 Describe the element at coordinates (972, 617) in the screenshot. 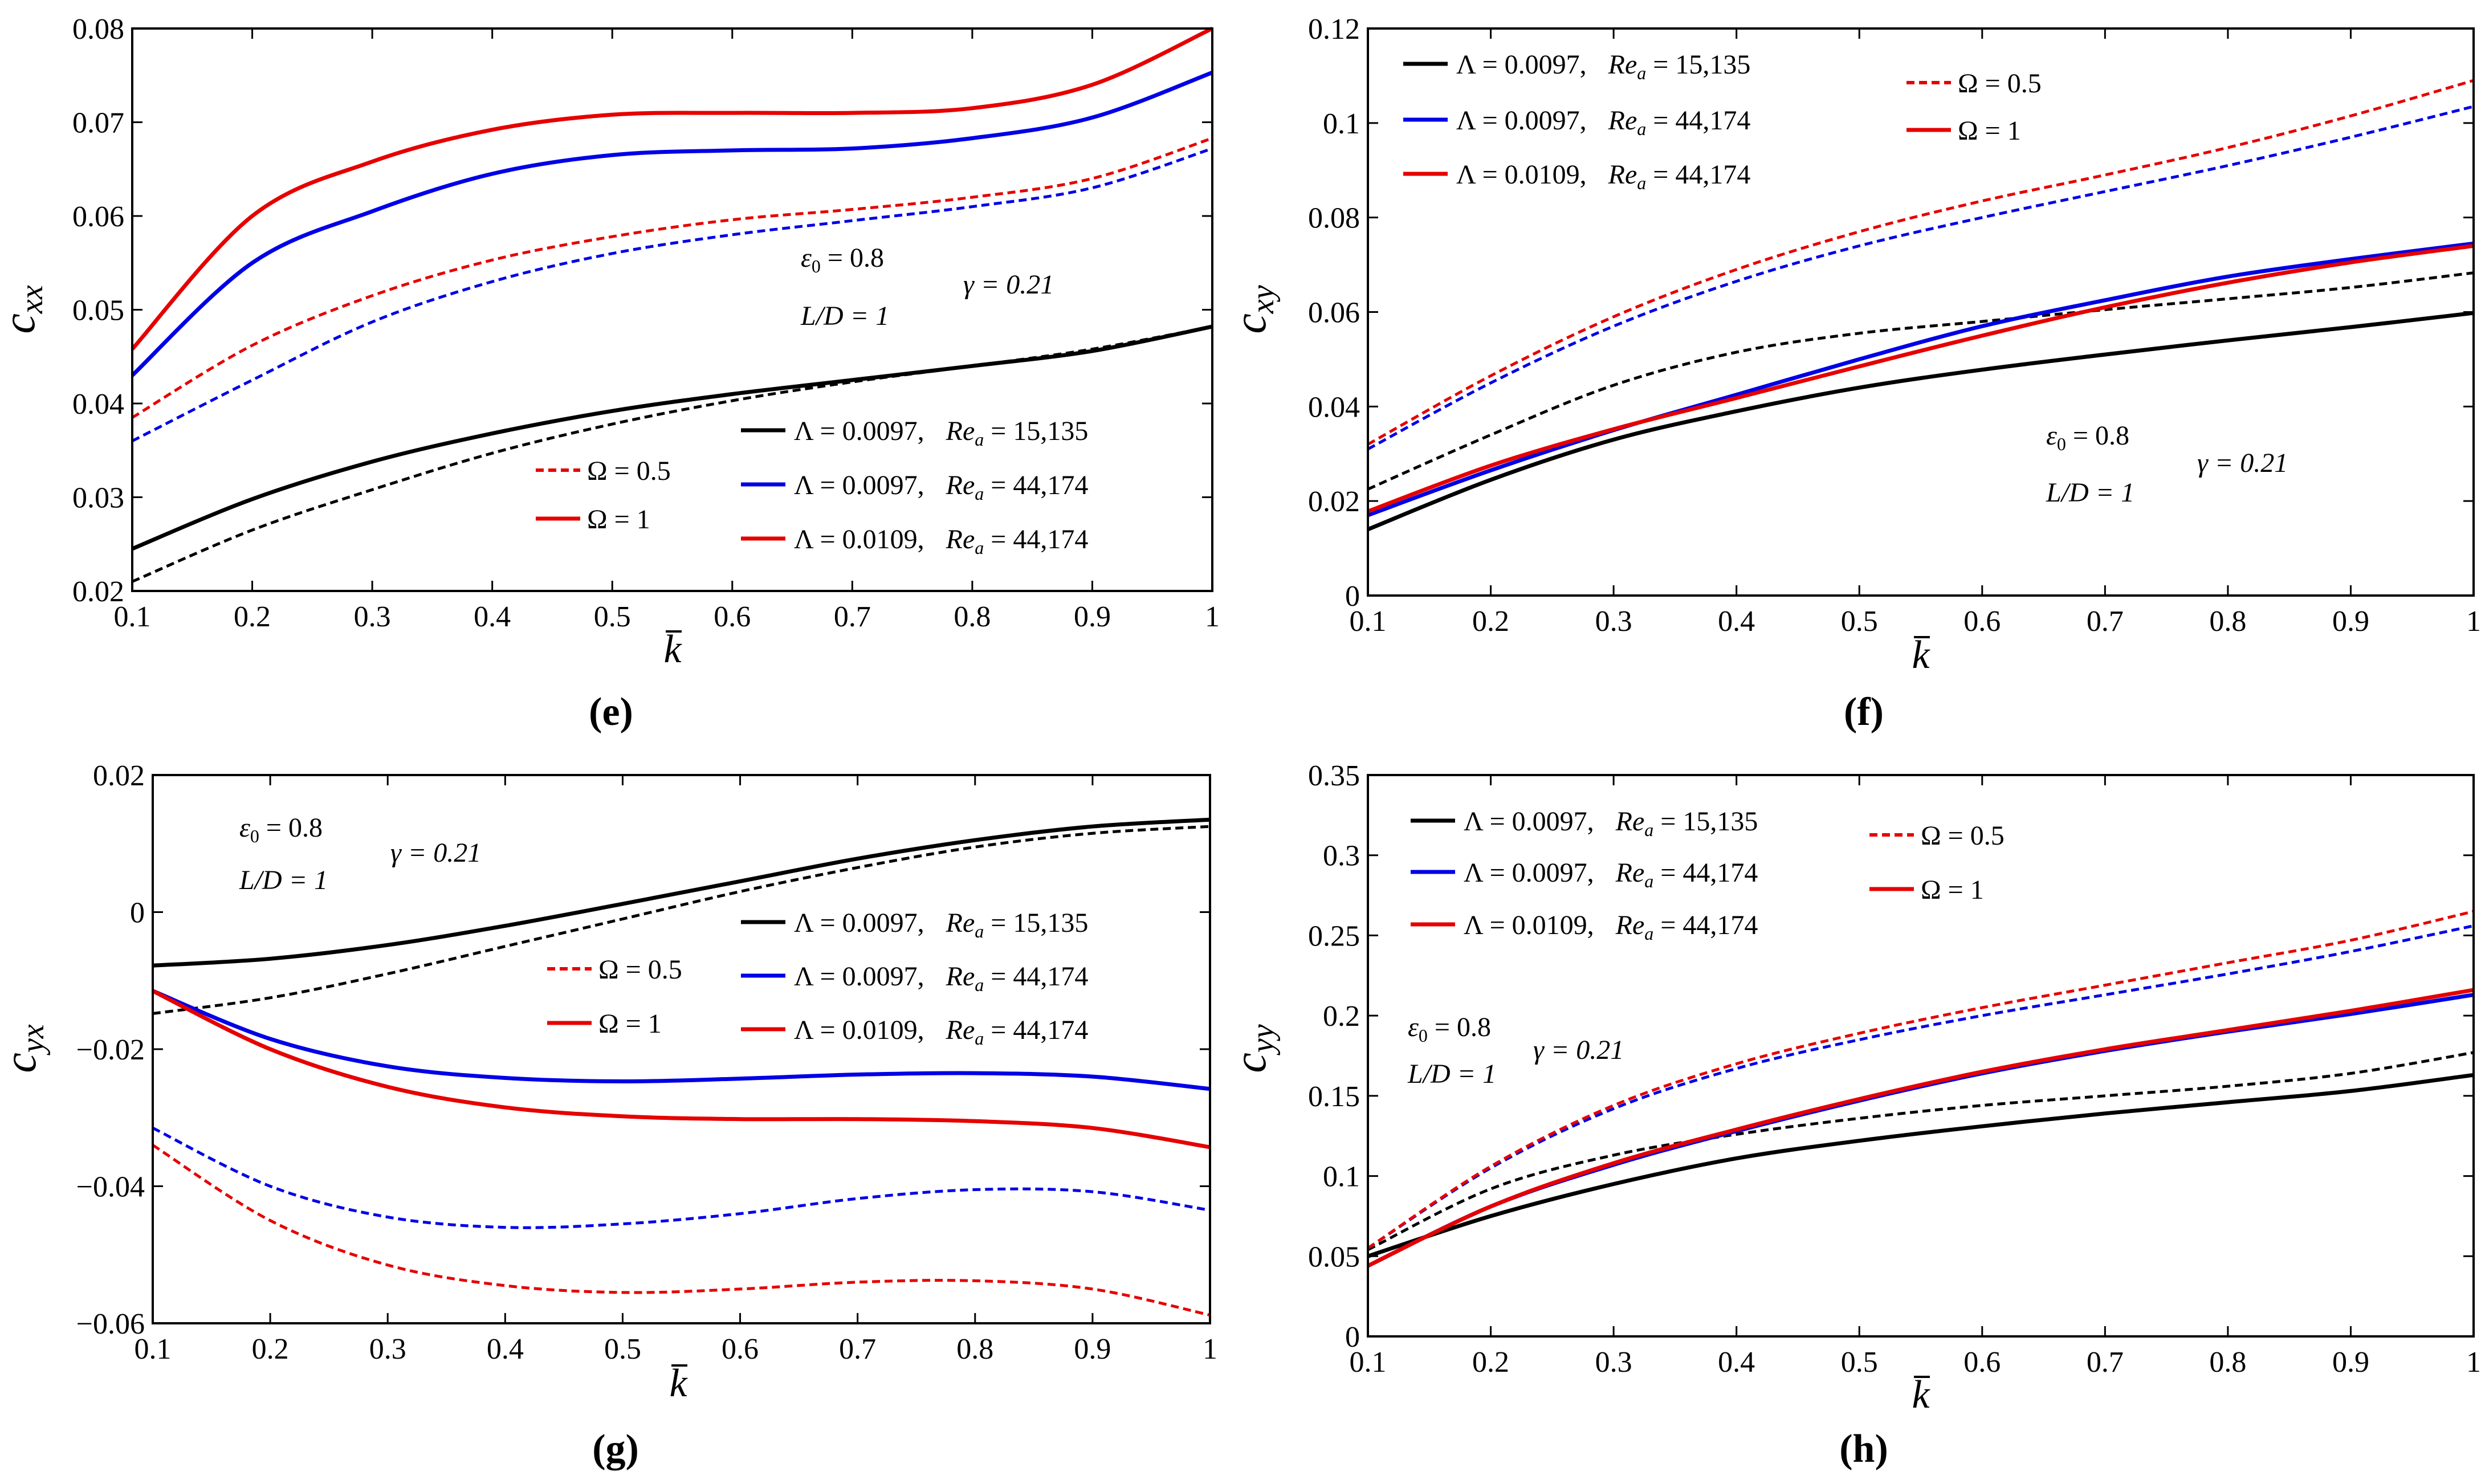

I see `x-tick-label: 0.8` at that location.